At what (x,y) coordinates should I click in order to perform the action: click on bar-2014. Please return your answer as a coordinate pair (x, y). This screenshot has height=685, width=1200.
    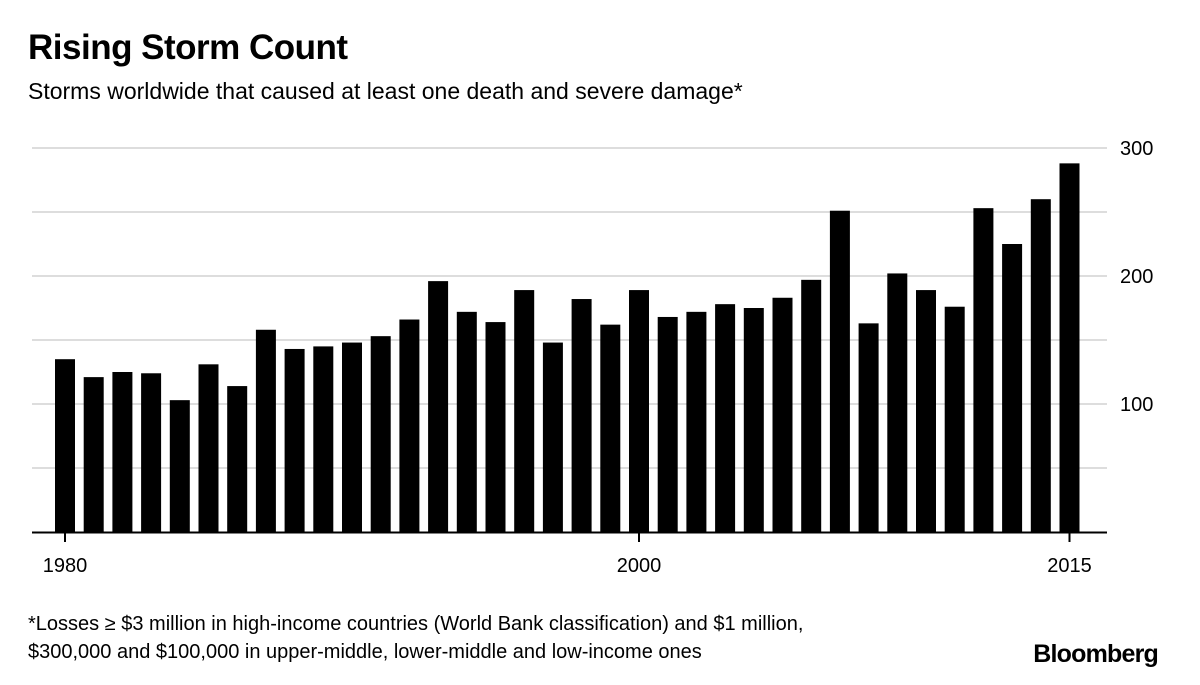
    Looking at the image, I should click on (1040, 365).